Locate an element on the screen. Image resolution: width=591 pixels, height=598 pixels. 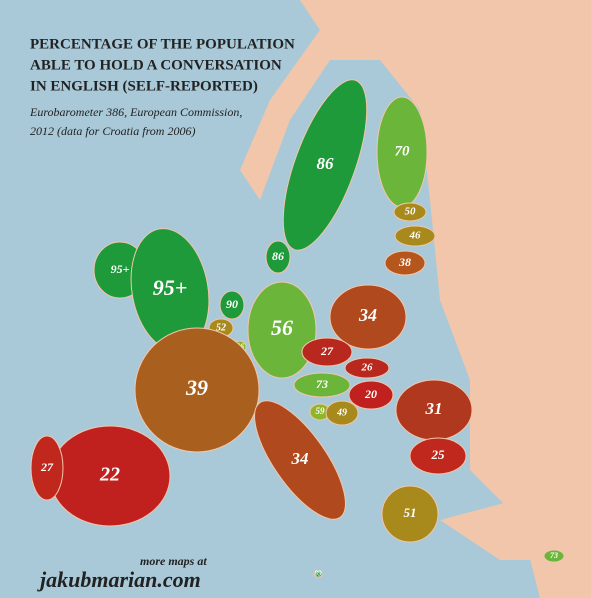
title-line: PERCENTAGE OF THE POPULATION is located at coordinates (162, 44).